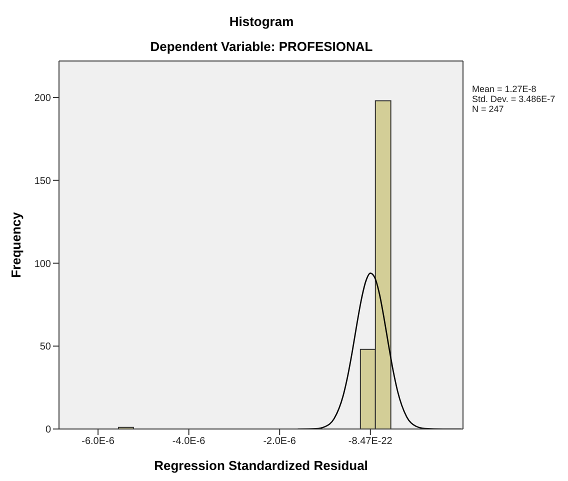 The image size is (568, 481). What do you see at coordinates (189, 442) in the screenshot?
I see `x-tick-label: -4.0E-6` at bounding box center [189, 442].